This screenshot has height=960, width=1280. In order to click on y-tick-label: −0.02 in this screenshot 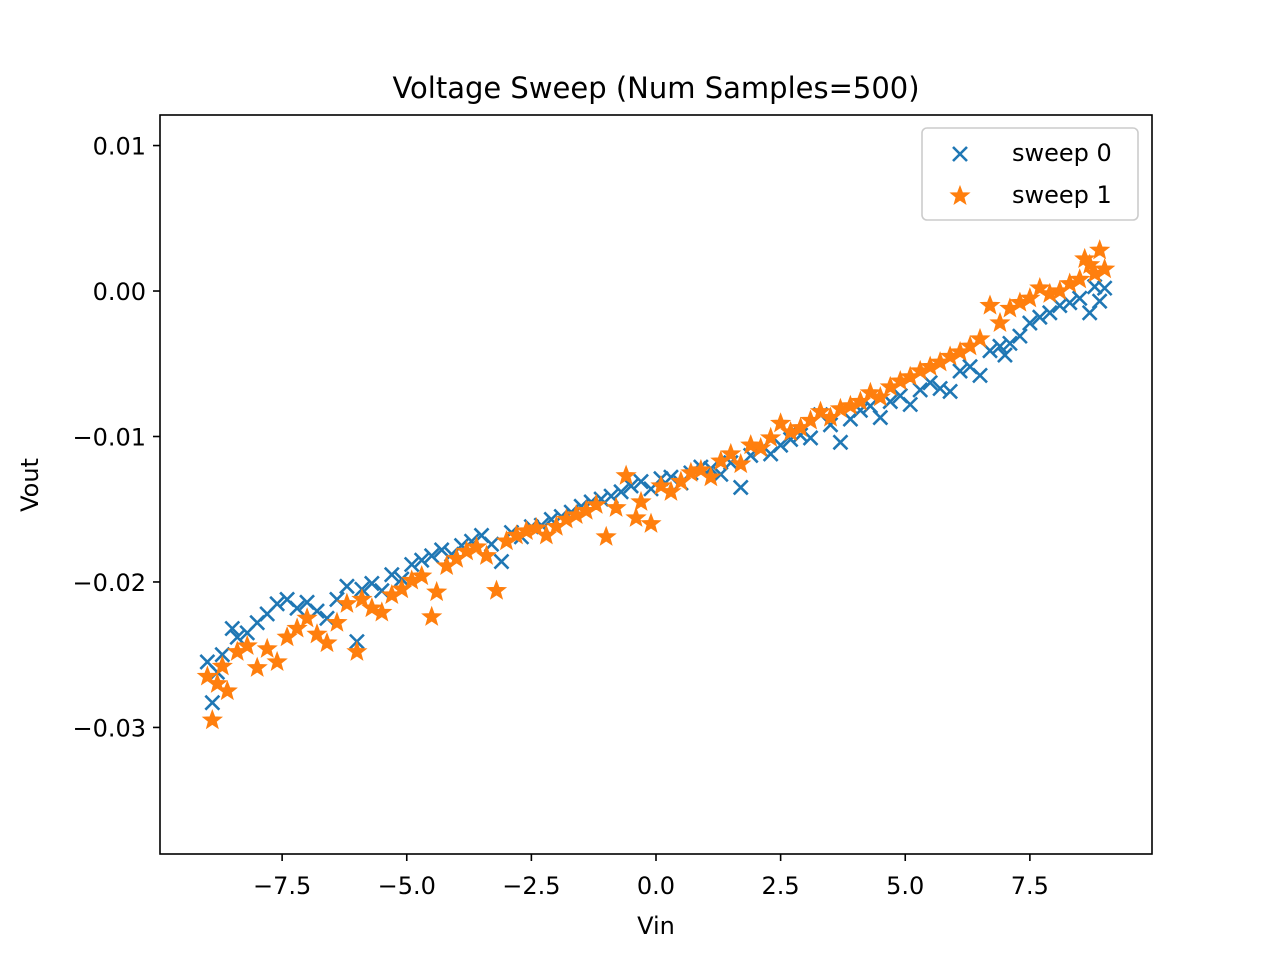, I will do `click(109, 583)`.